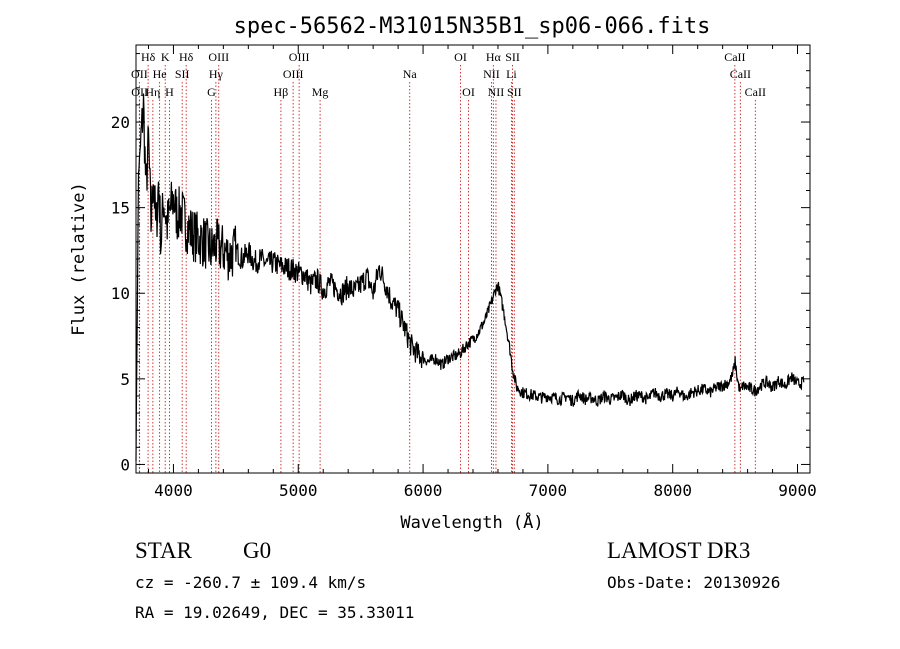 The width and height of the screenshot is (900, 649). I want to click on line-marker-label: K, so click(165, 57).